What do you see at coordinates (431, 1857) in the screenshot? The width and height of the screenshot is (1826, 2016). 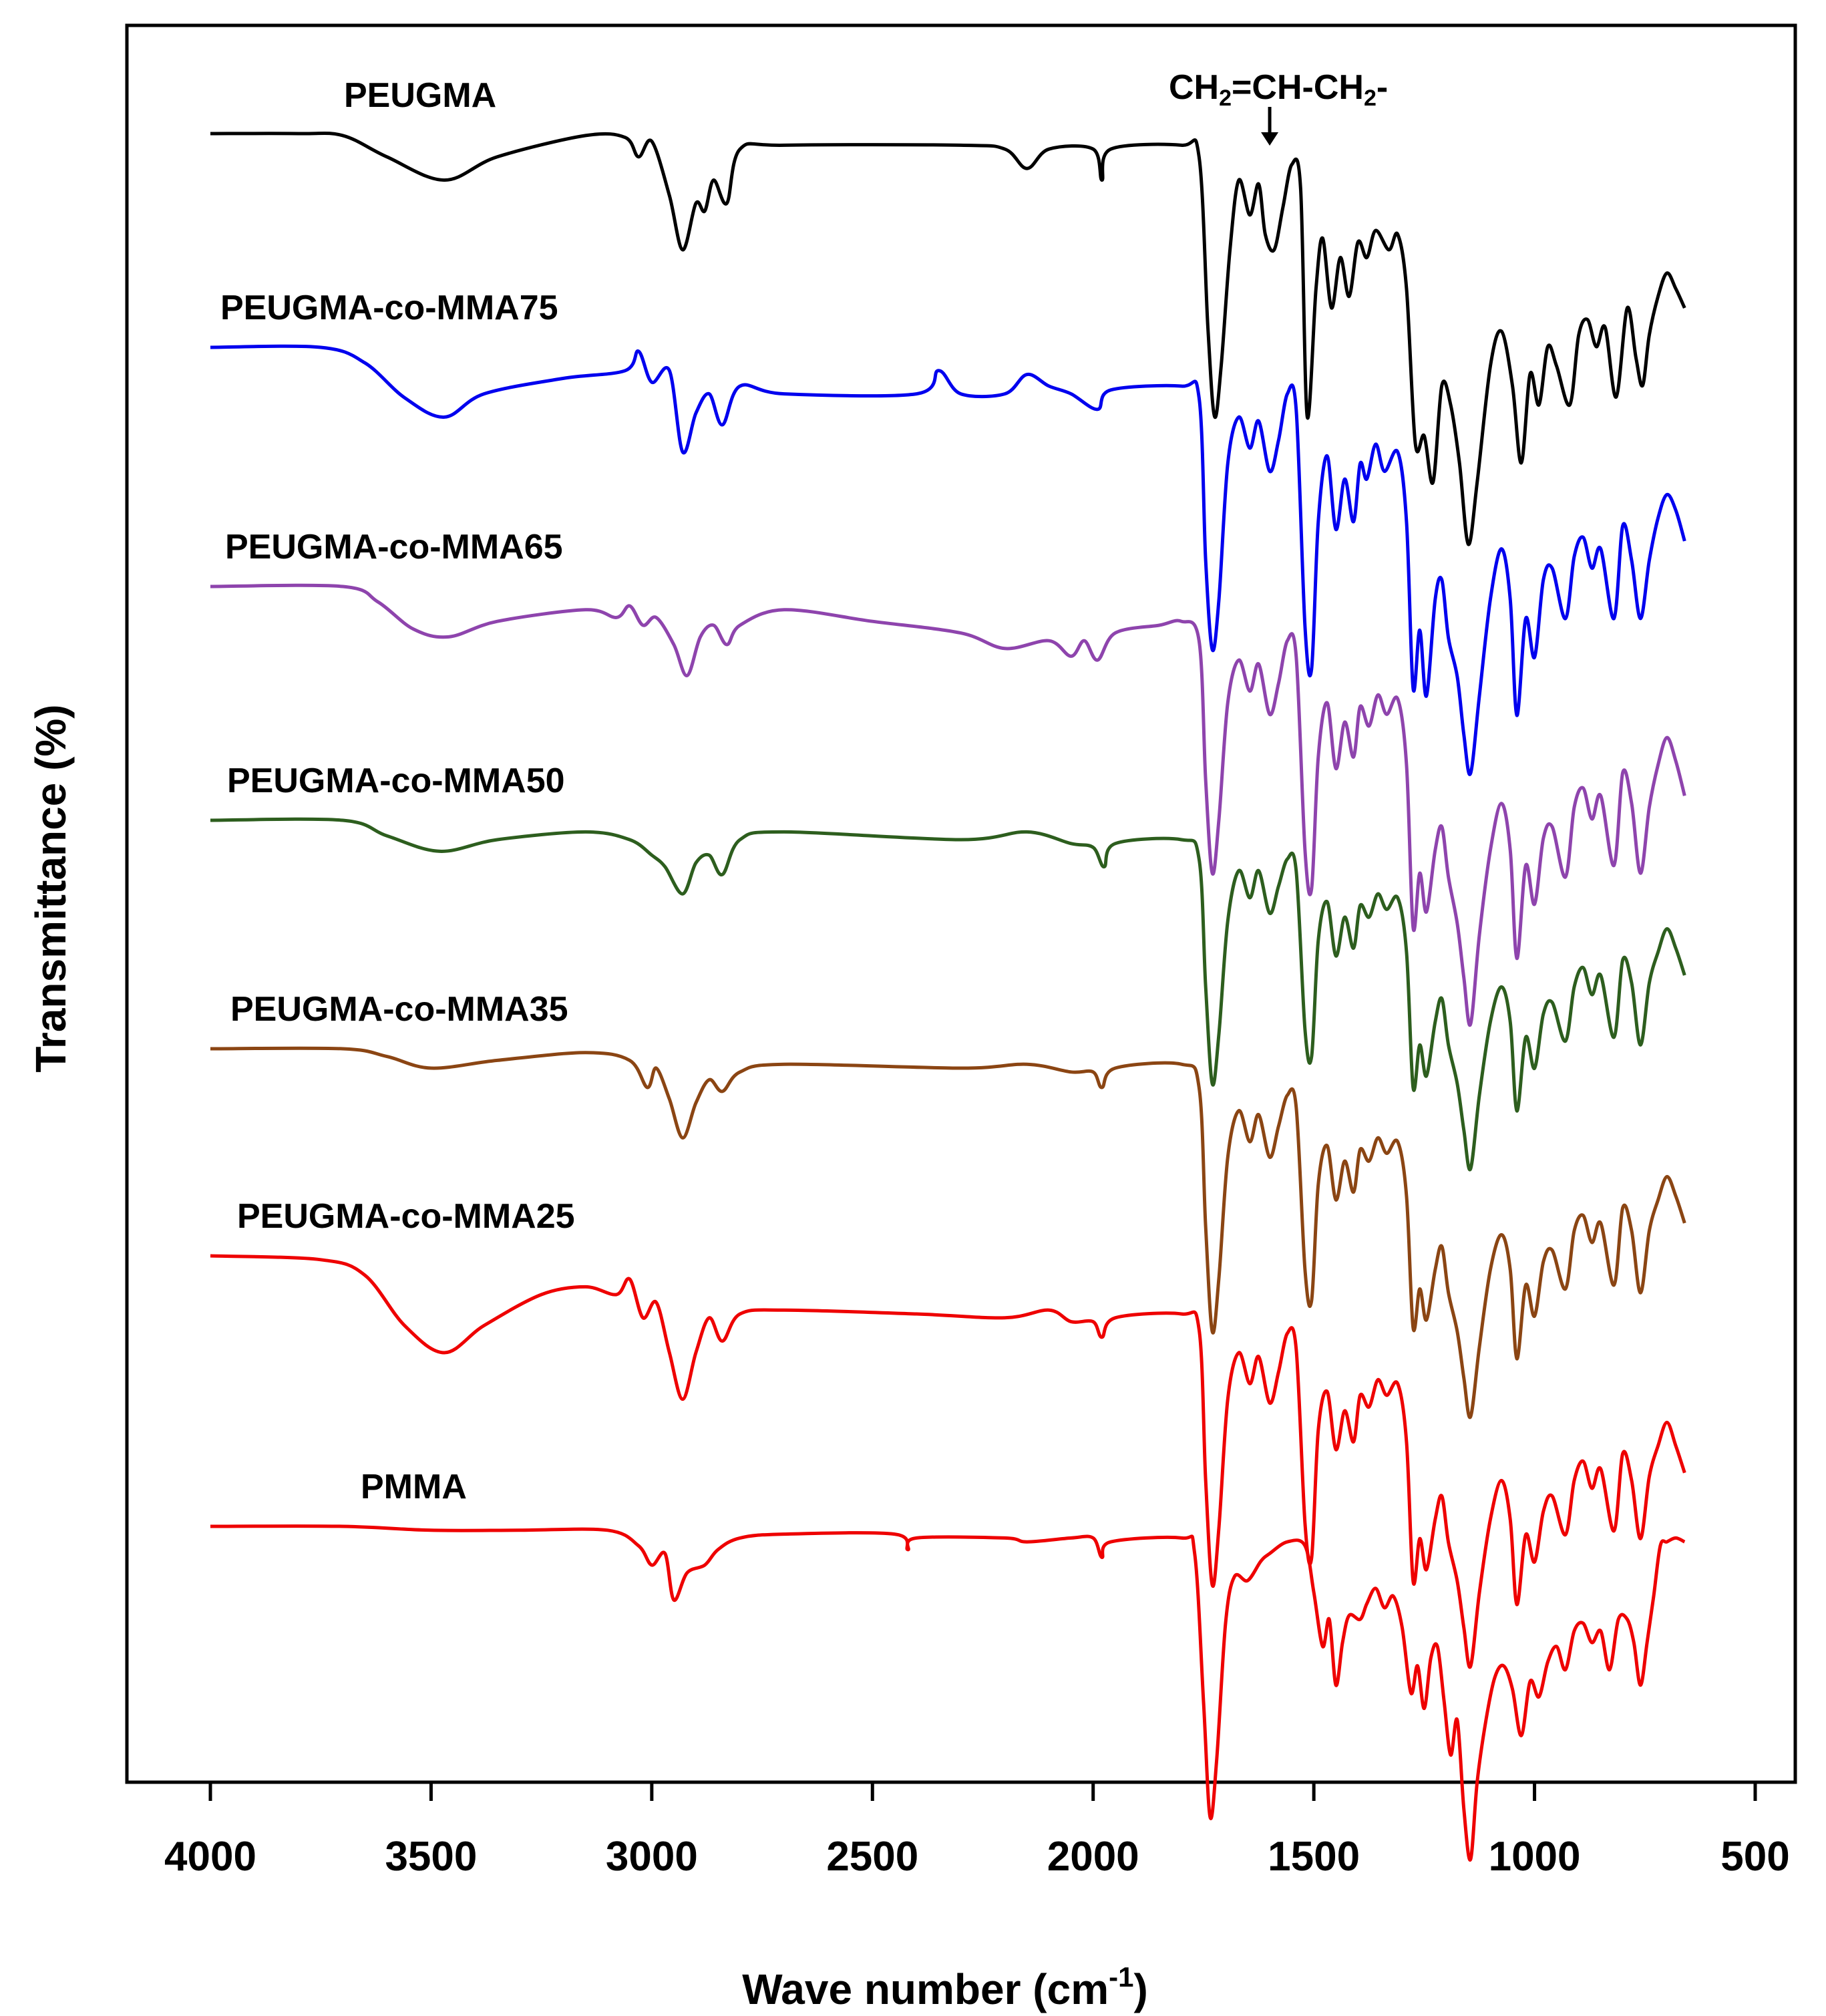 I see `x-tick-label: 3500` at bounding box center [431, 1857].